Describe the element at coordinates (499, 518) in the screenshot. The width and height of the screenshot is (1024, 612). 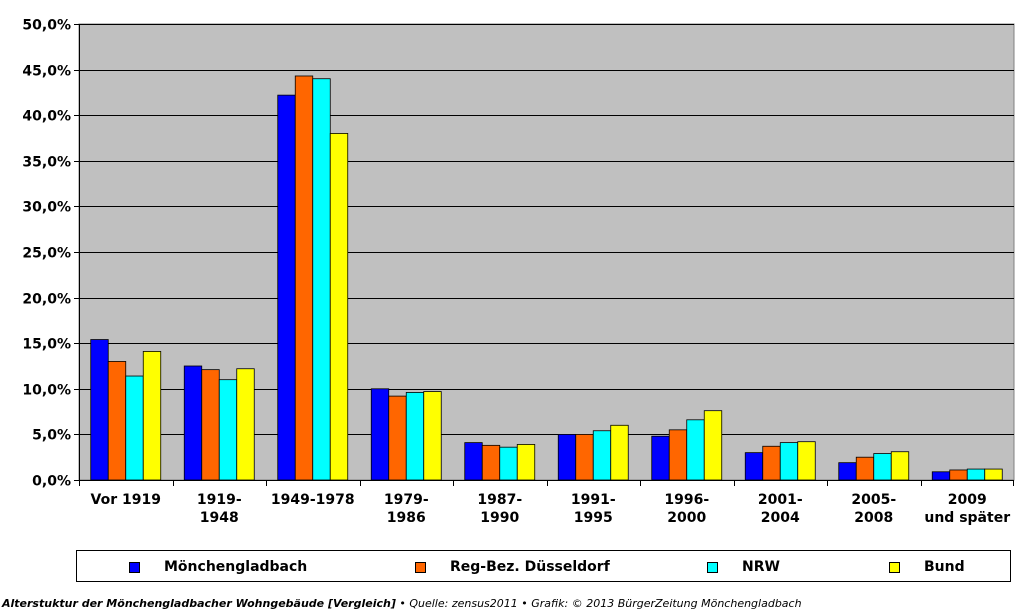
I see `x-tick-label-line: 1990` at that location.